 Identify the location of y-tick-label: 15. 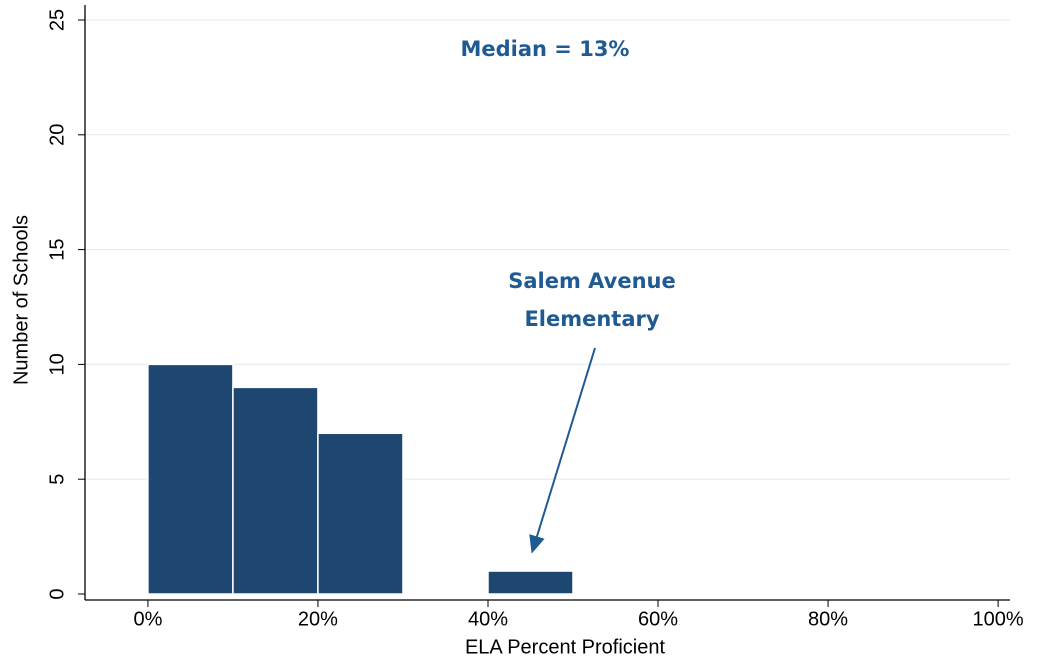
(57, 249).